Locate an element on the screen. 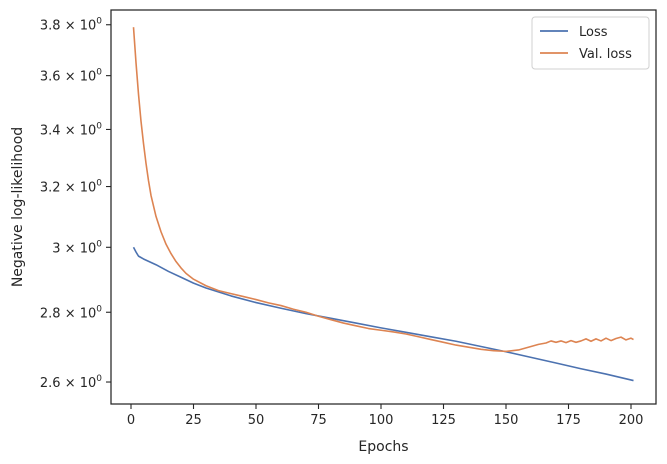  x-tick-label: 200 is located at coordinates (631, 420).